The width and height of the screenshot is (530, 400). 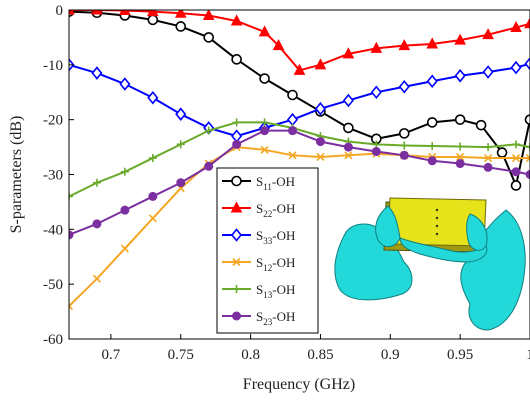 What do you see at coordinates (53, 121) in the screenshot?
I see `y-tick-label: -20` at bounding box center [53, 121].